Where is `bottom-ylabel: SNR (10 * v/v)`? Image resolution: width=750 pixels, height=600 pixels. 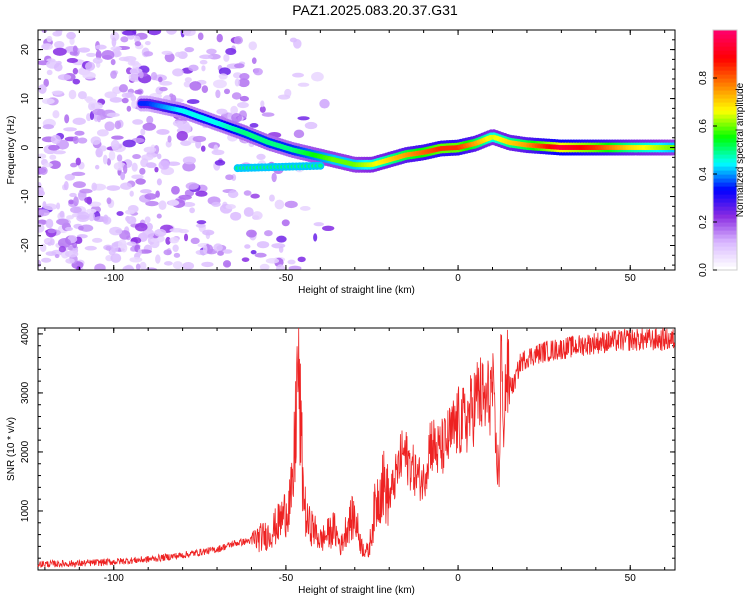
bottom-ylabel: SNR (10 * v/v) is located at coordinates (11, 449).